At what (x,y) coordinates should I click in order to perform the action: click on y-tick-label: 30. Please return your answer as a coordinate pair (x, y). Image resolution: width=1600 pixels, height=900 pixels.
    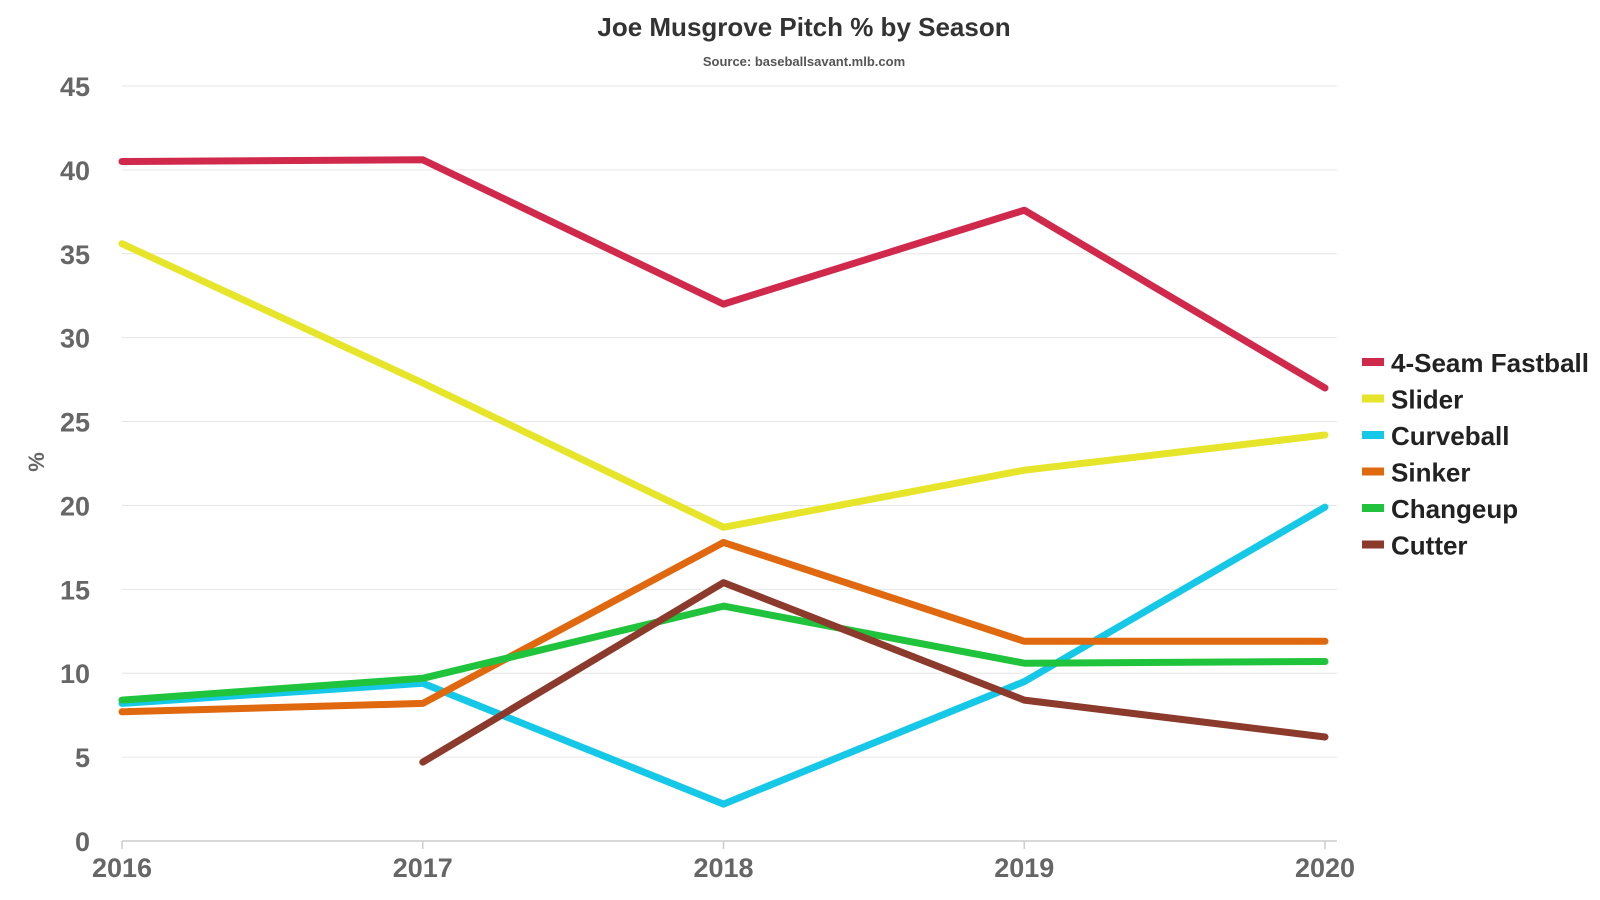
    Looking at the image, I should click on (75, 339).